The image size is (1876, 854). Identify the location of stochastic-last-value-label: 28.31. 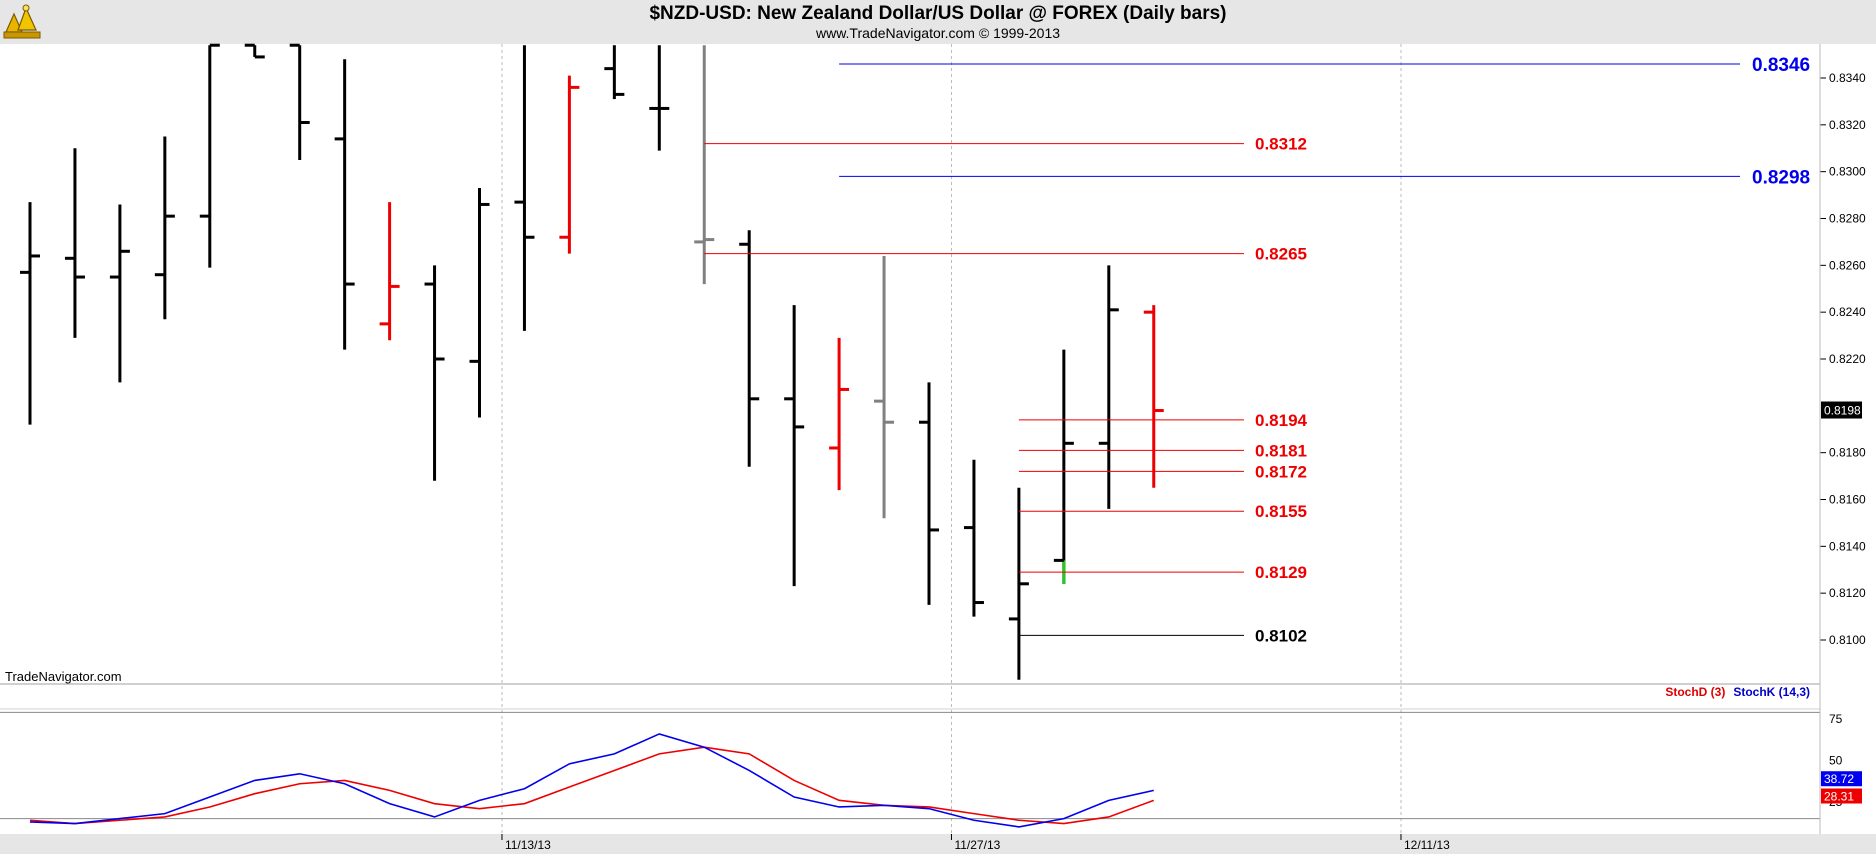
(1839, 797).